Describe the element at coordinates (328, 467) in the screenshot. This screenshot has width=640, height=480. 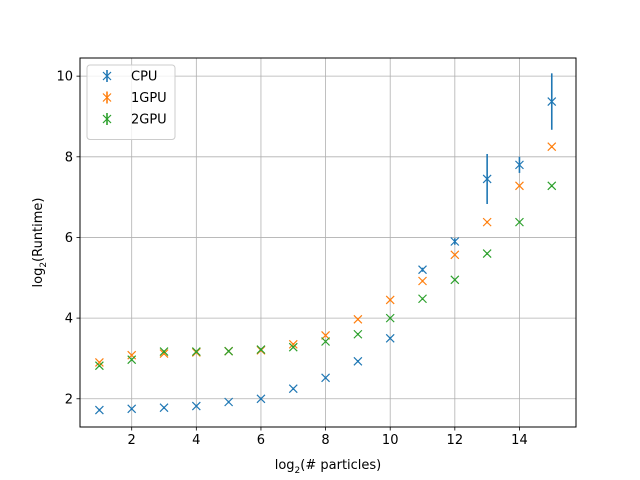
I see `x-axis-label: log2(# particles)` at that location.